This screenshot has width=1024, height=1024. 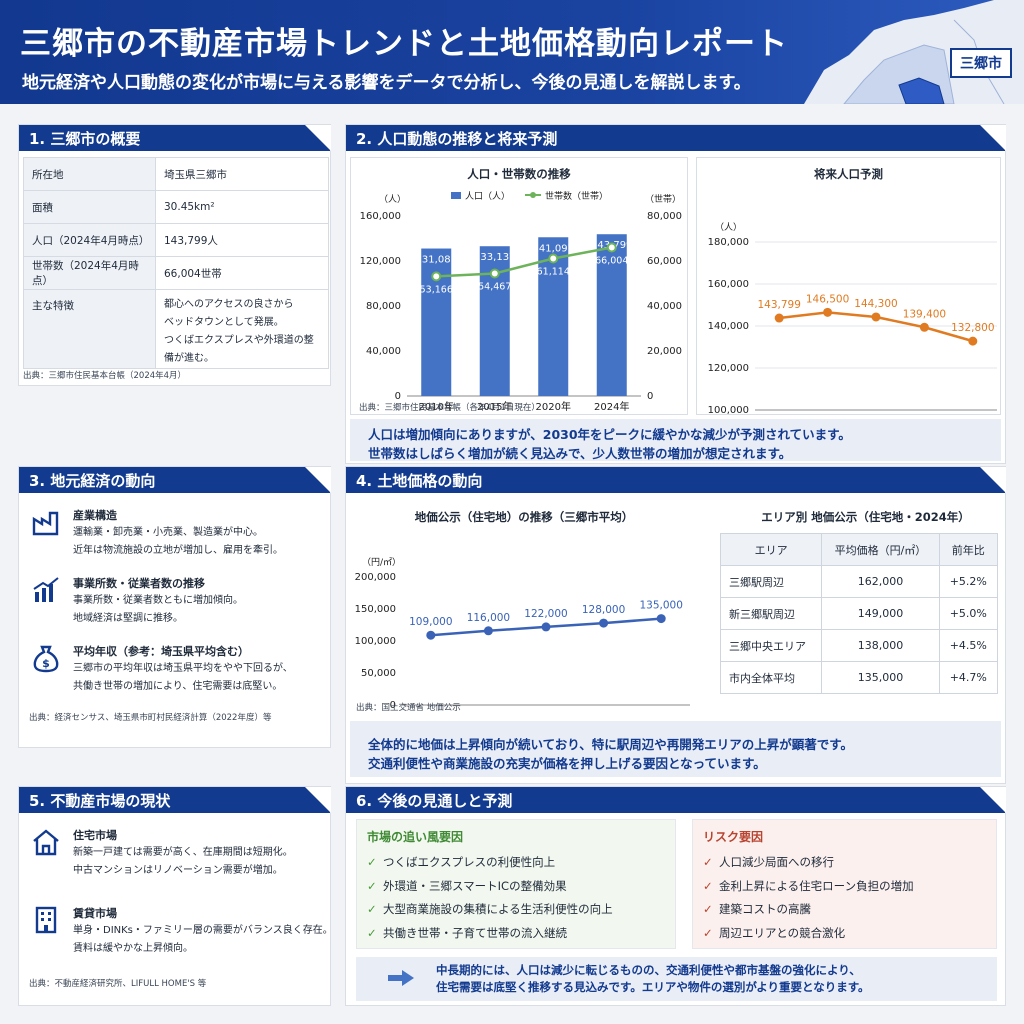 What do you see at coordinates (880, 645) in the screenshot?
I see `price-cell: 138,000` at bounding box center [880, 645].